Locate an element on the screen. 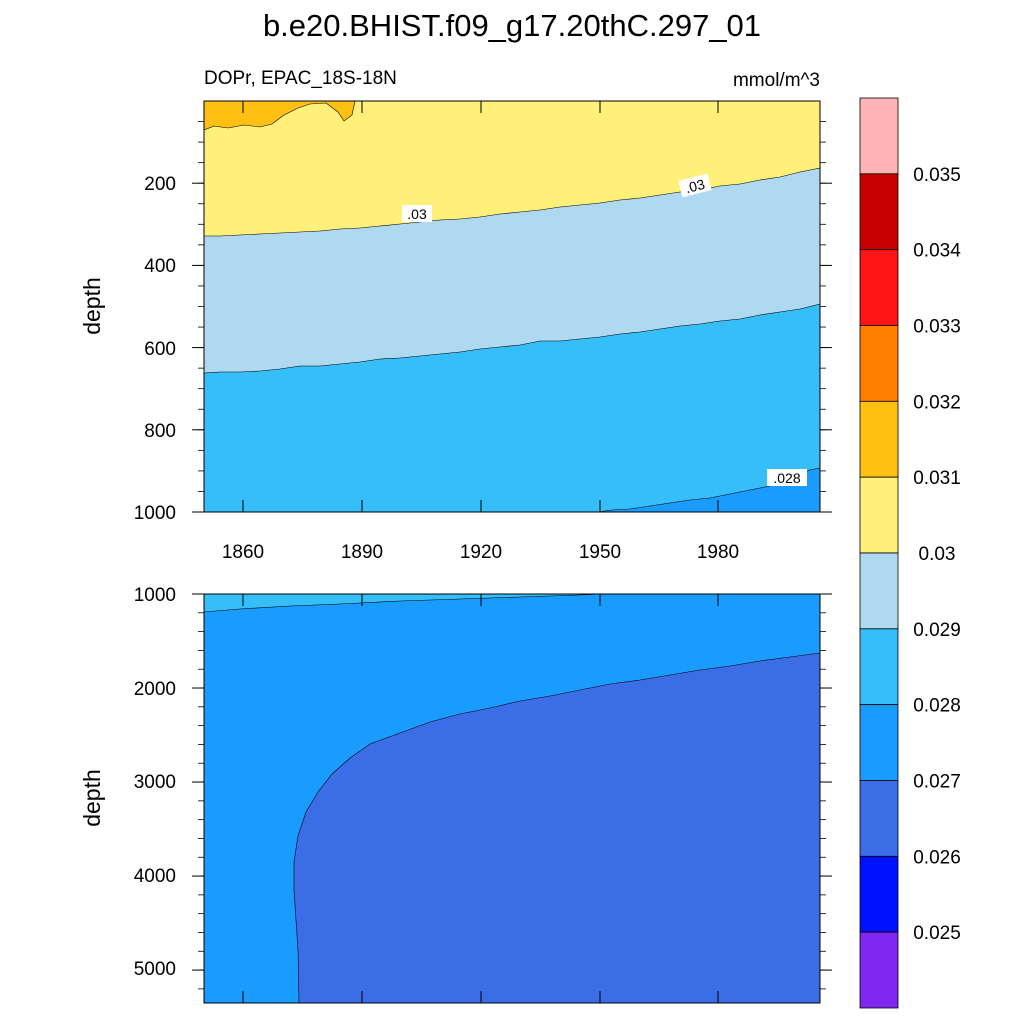 Image resolution: width=1024 pixels, height=1024 pixels. upper-contour-labels: .03 .03 .028 is located at coordinates (604, 329).